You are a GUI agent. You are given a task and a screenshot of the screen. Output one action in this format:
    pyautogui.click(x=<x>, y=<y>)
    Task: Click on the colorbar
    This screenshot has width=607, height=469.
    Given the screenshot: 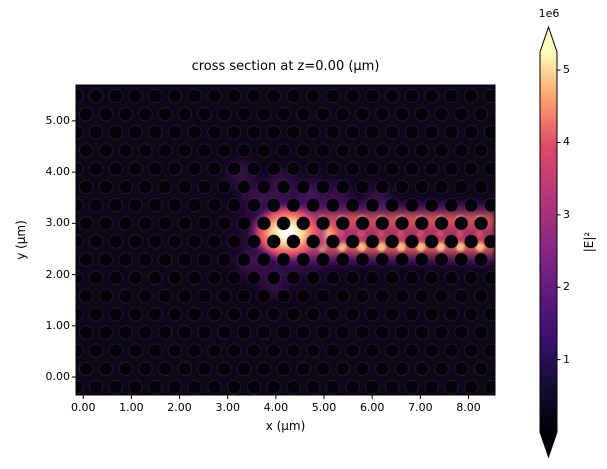 What is the action you would take?
    pyautogui.click(x=548, y=242)
    